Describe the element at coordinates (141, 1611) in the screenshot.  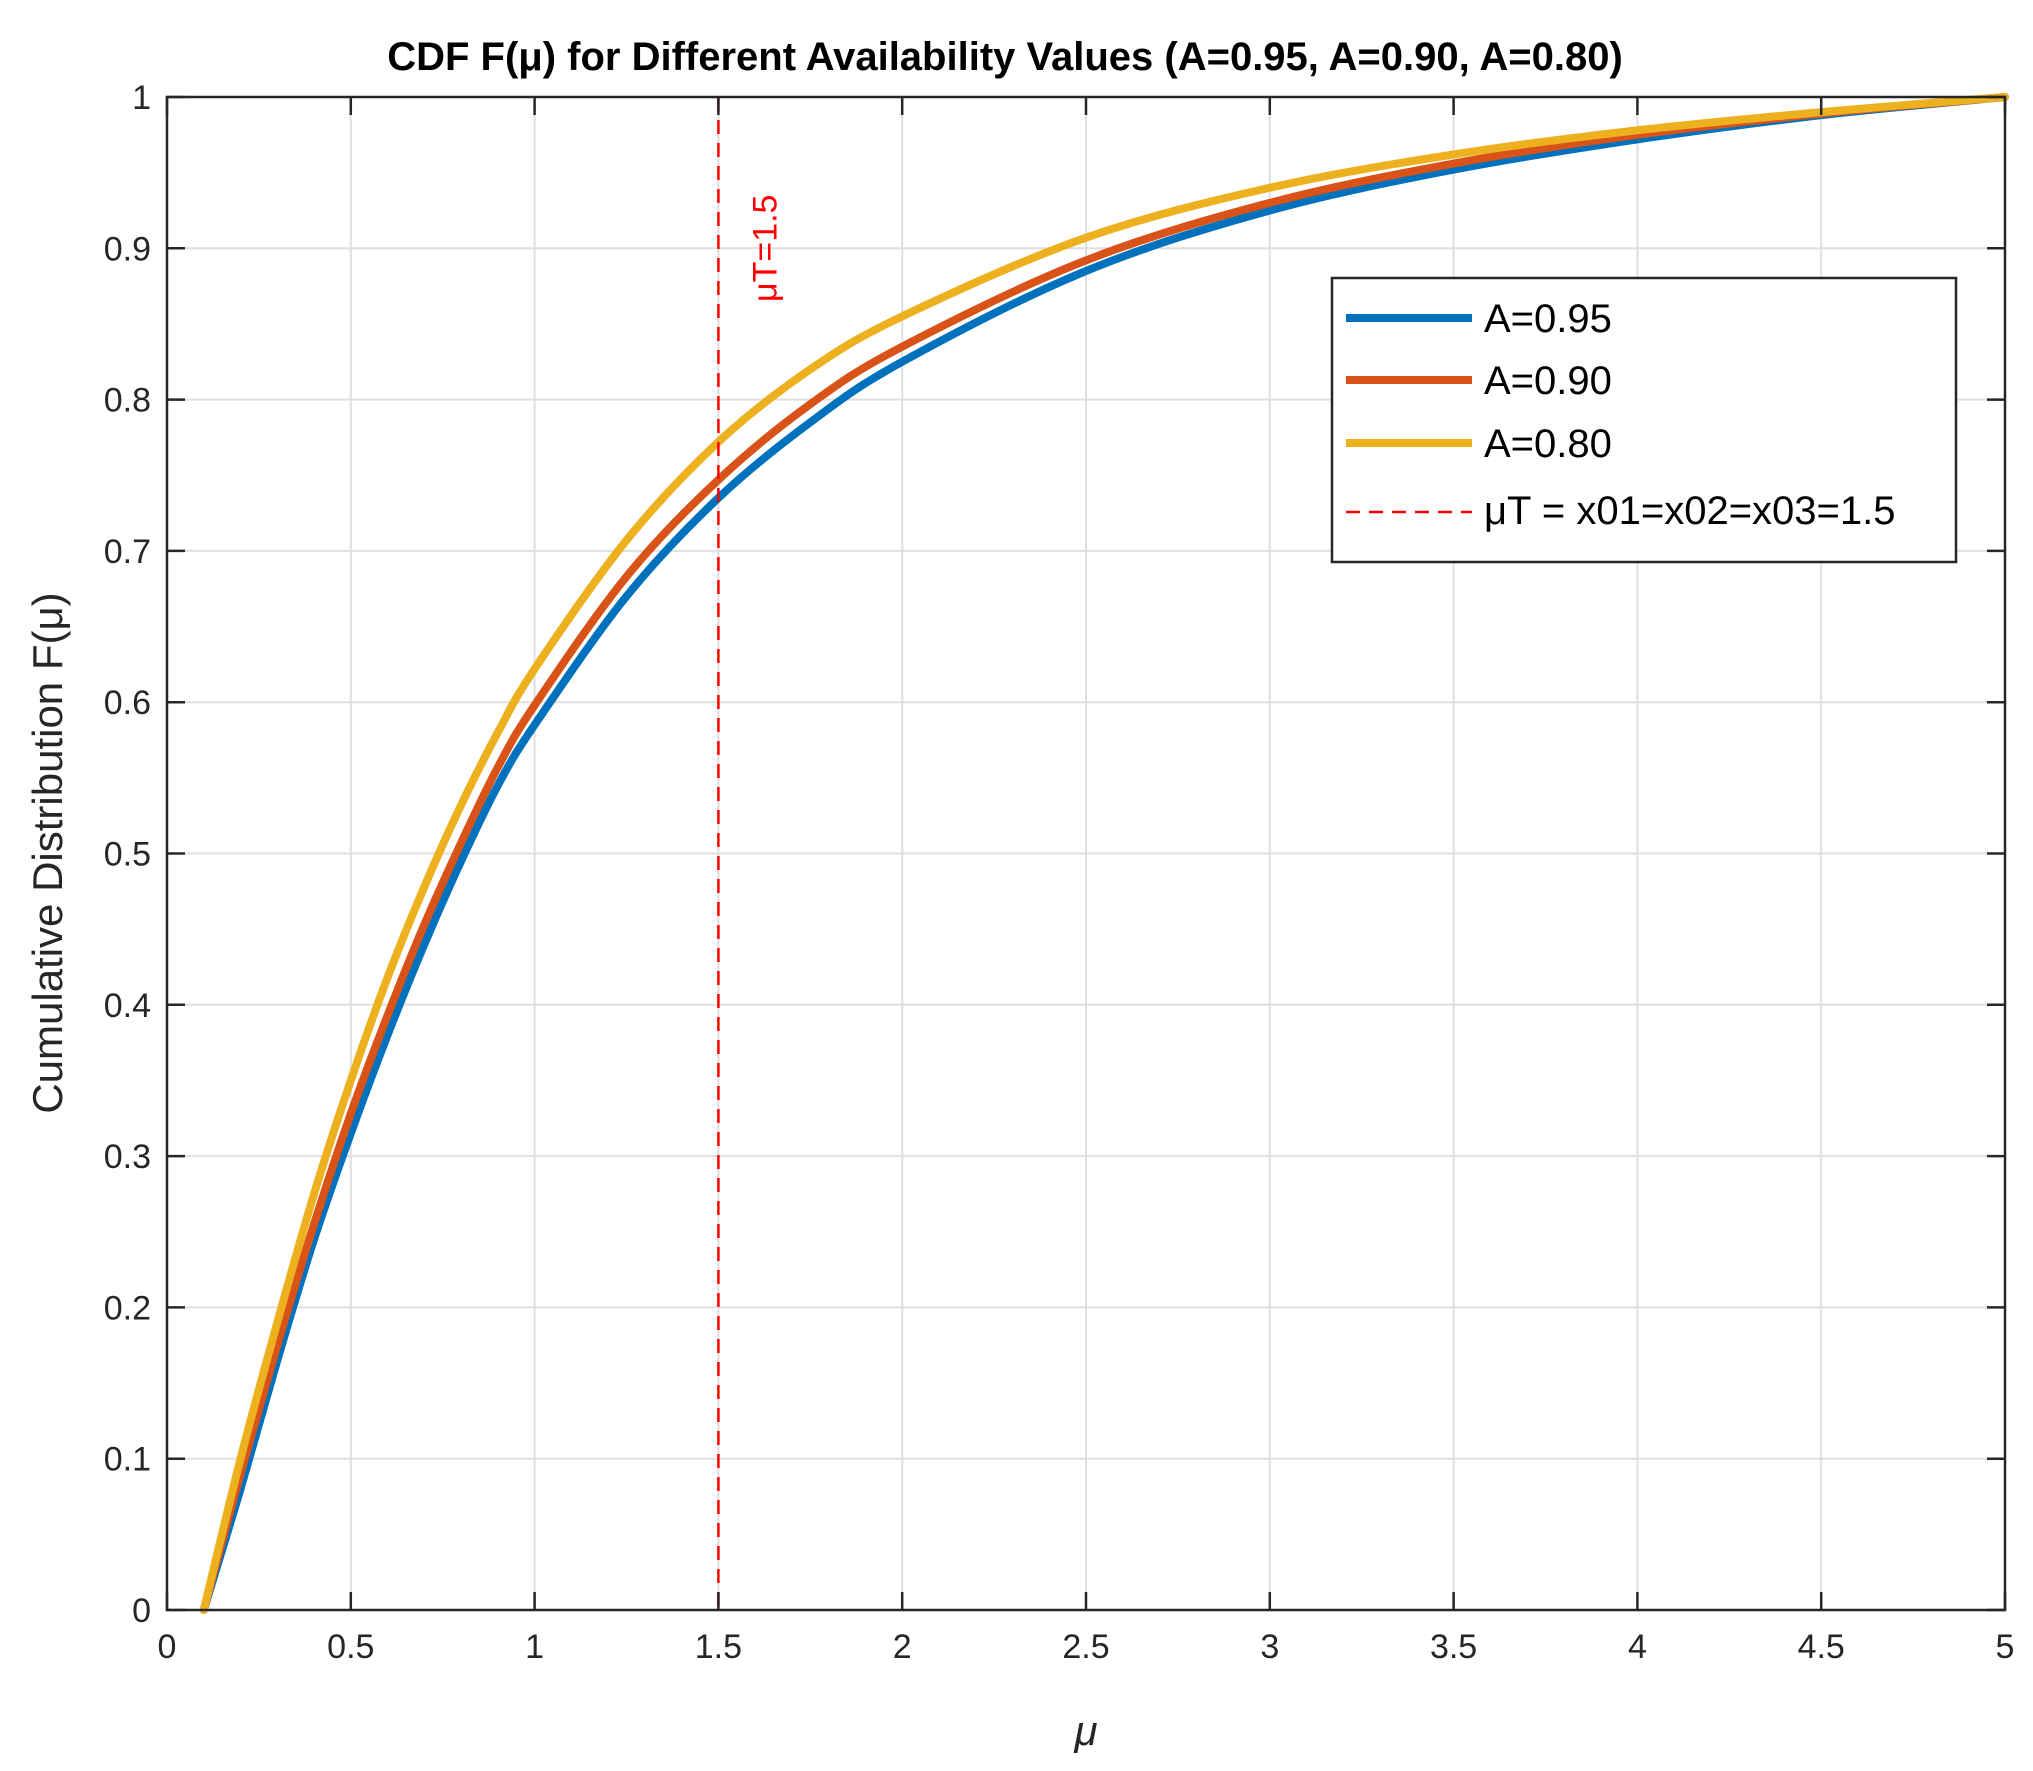
I see `y-tick-label-0: 0` at that location.